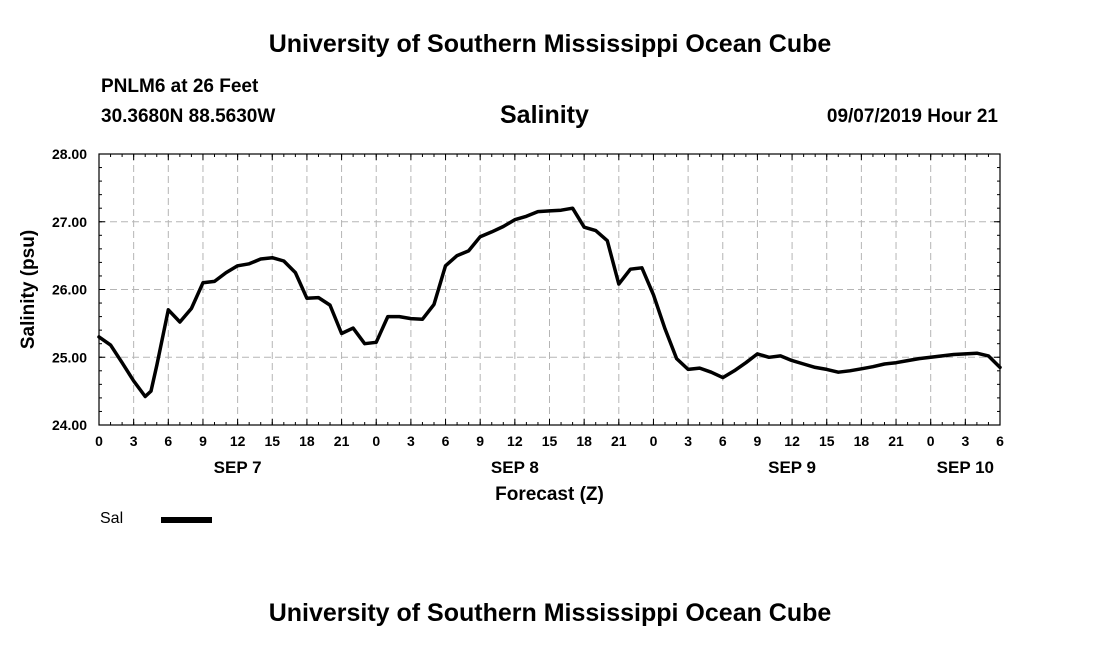 This screenshot has height=650, width=1100. Describe the element at coordinates (188, 116) in the screenshot. I see `coordinates-label: 30.3680N 88.5630W` at that location.